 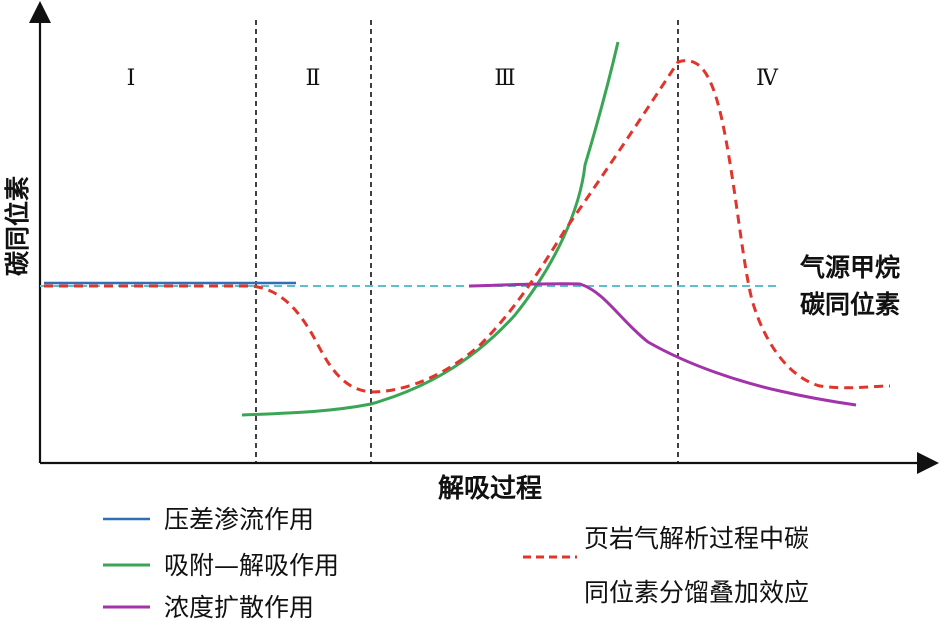 What do you see at coordinates (504, 78) in the screenshot?
I see `stage-label-3: Ⅲ` at bounding box center [504, 78].